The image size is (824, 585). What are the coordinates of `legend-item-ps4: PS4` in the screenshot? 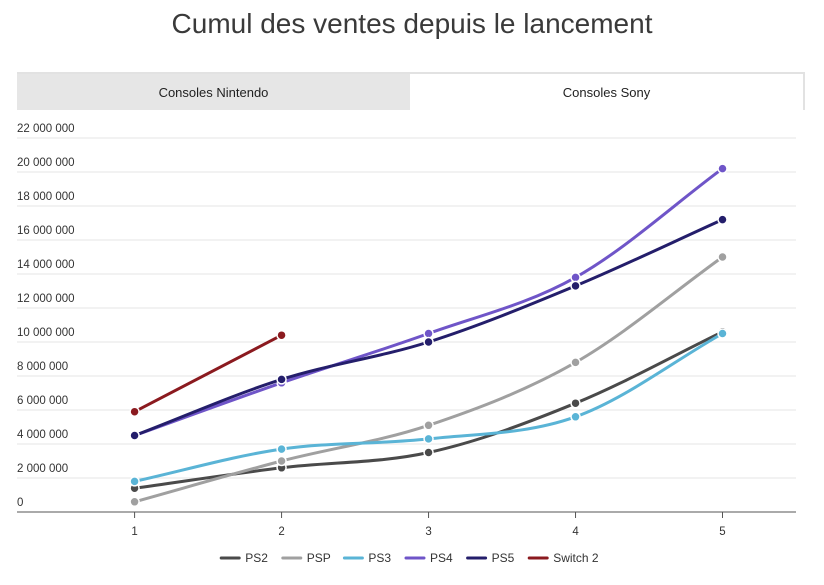 It's located at (428, 558).